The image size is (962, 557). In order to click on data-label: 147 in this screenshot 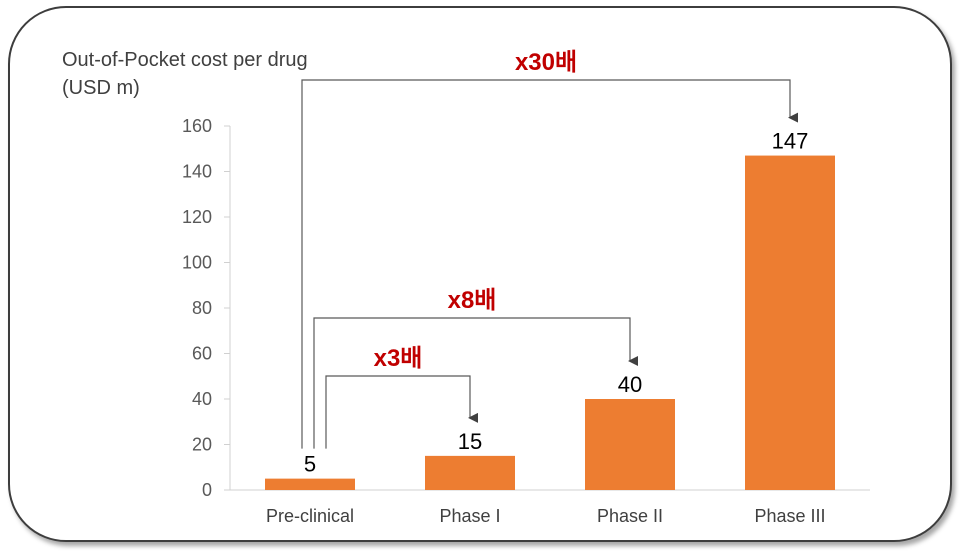, I will do `click(790, 141)`.